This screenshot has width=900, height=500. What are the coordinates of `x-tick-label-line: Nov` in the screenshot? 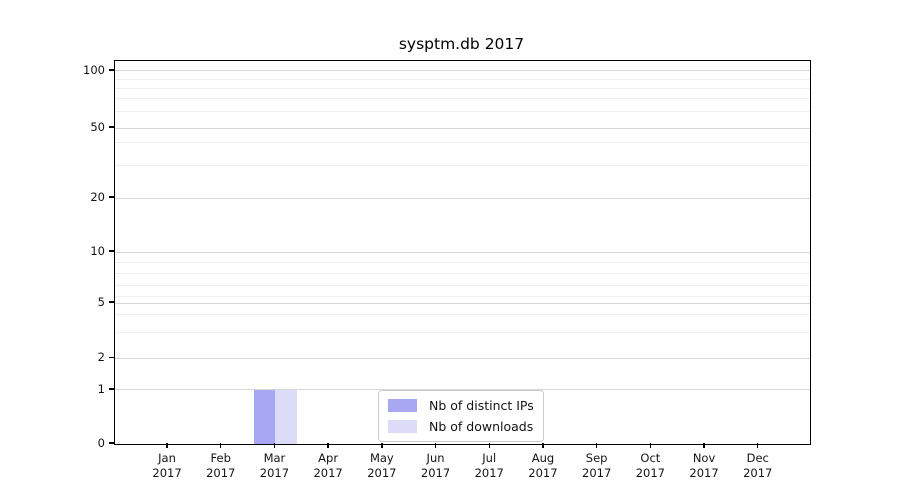 It's located at (704, 458).